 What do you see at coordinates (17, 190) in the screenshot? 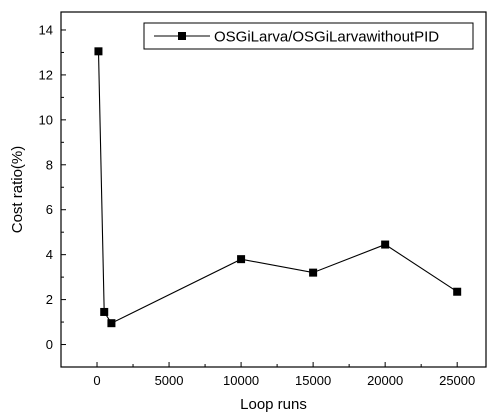
I see `y-axis-title: Cost ratio(%)` at bounding box center [17, 190].